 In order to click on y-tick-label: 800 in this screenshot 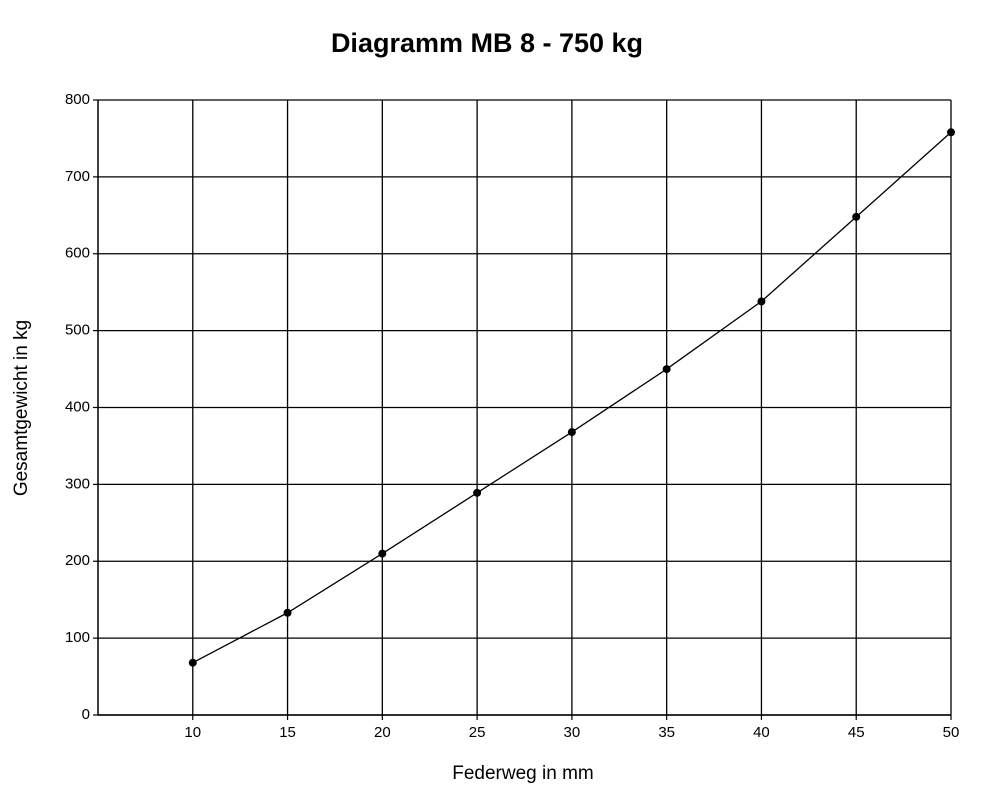, I will do `click(77, 99)`.